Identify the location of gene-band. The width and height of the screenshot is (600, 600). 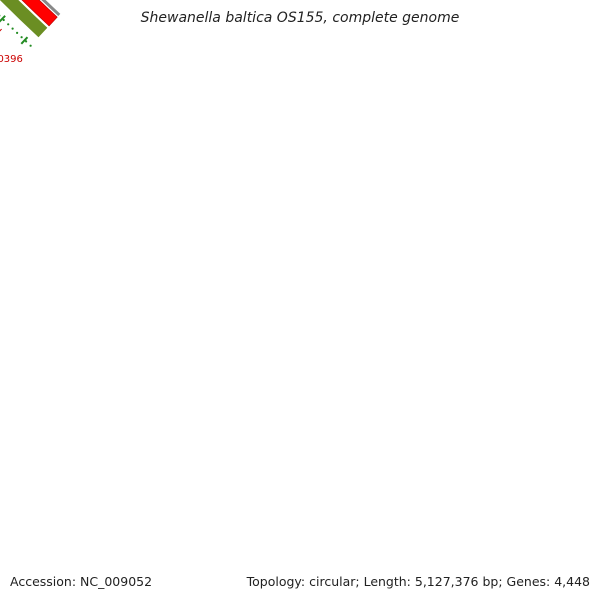
(24, 19).